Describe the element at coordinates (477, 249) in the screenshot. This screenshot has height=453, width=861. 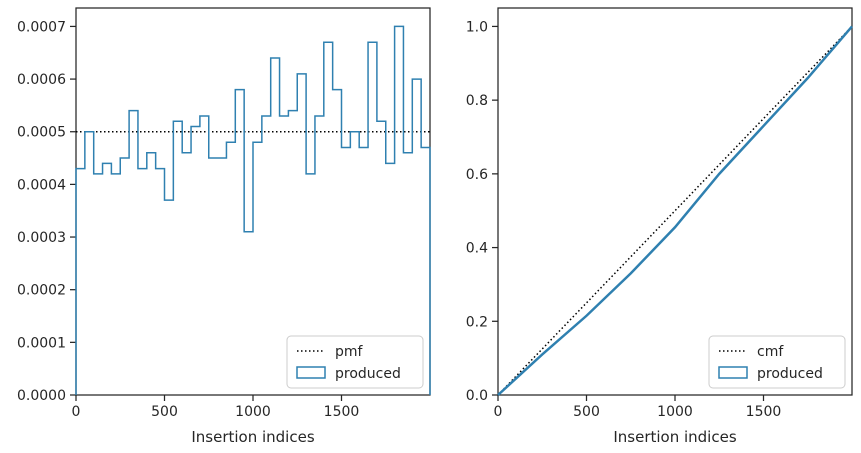
I see `y-tick-label: 0.4` at that location.